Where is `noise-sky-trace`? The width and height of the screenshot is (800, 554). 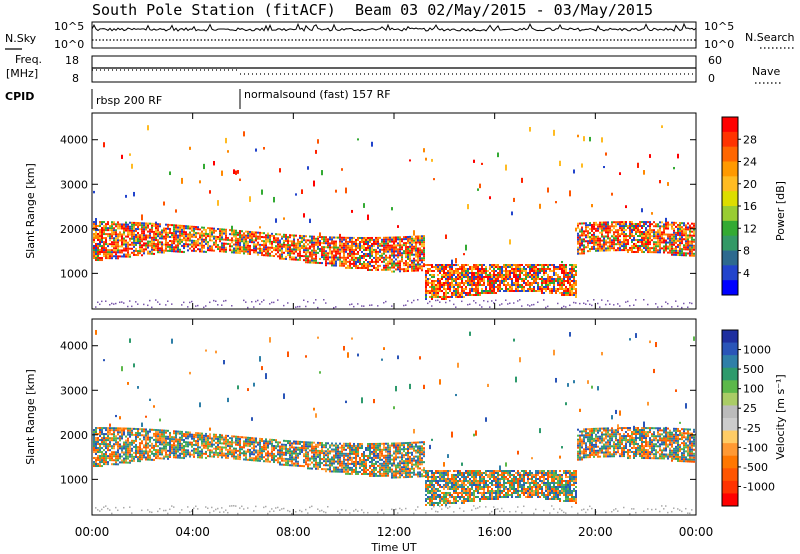 noise-sky-trace is located at coordinates (394, 27).